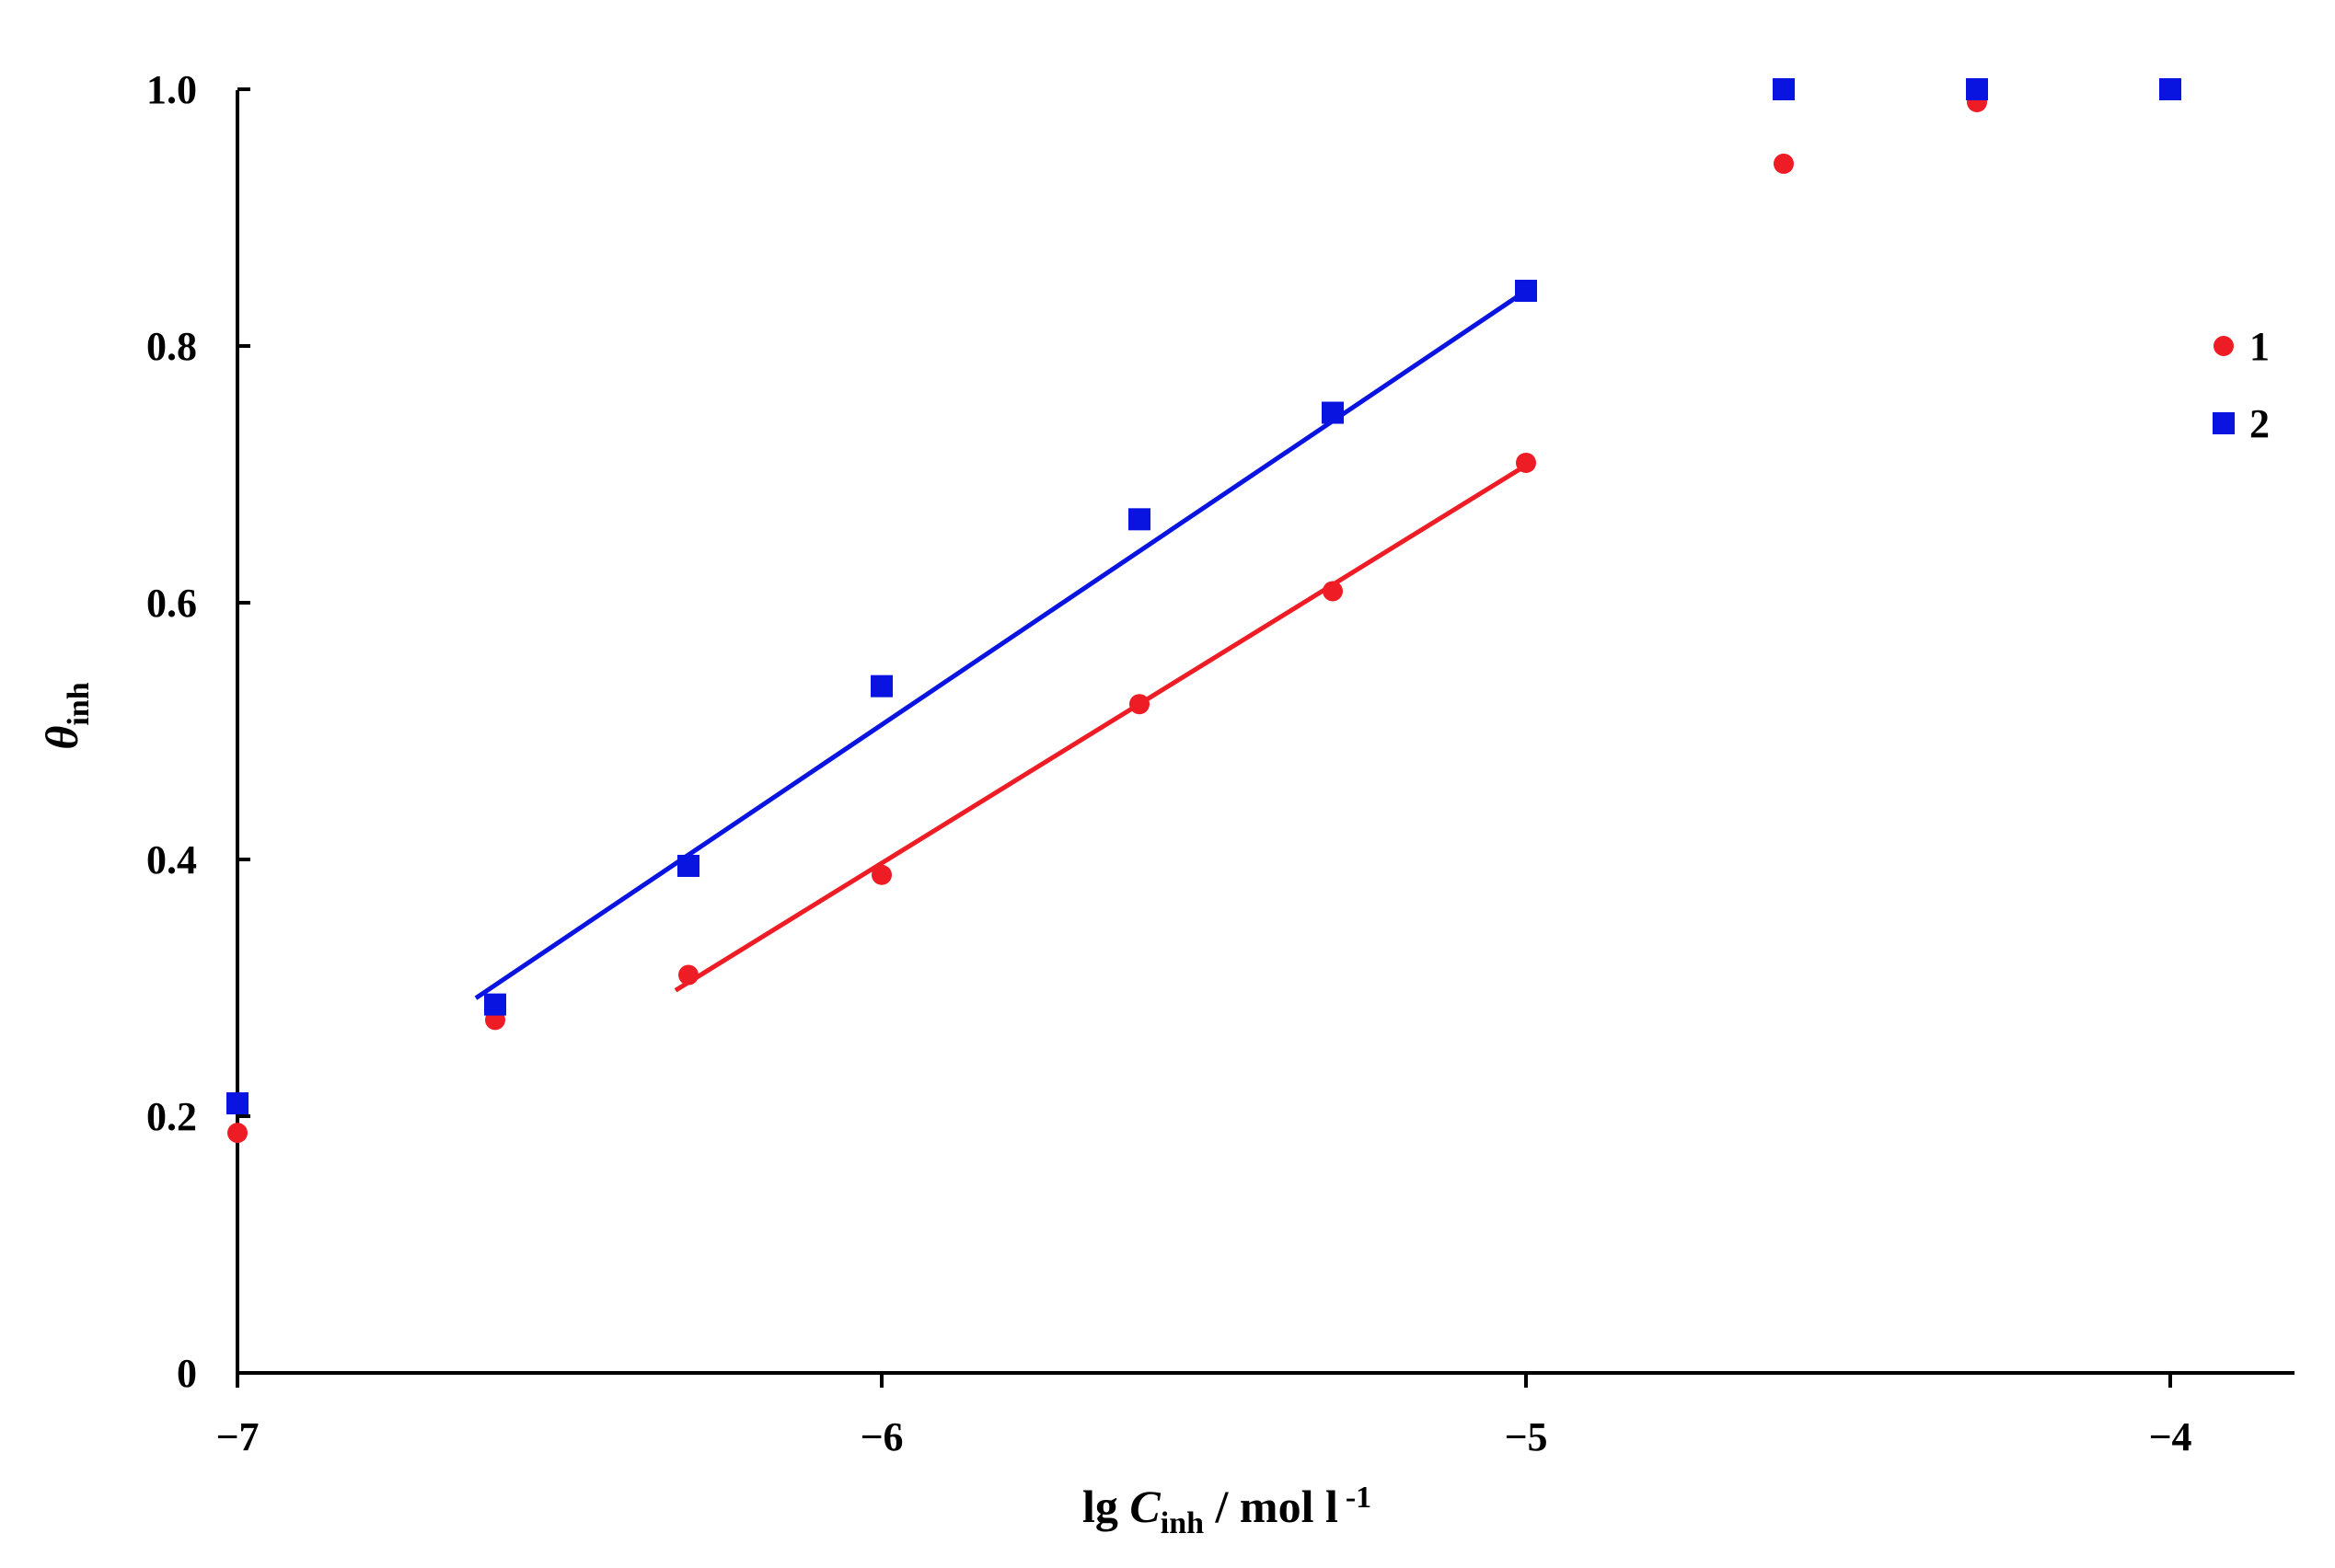  I want to click on x-tick-label: −6, so click(881, 1436).